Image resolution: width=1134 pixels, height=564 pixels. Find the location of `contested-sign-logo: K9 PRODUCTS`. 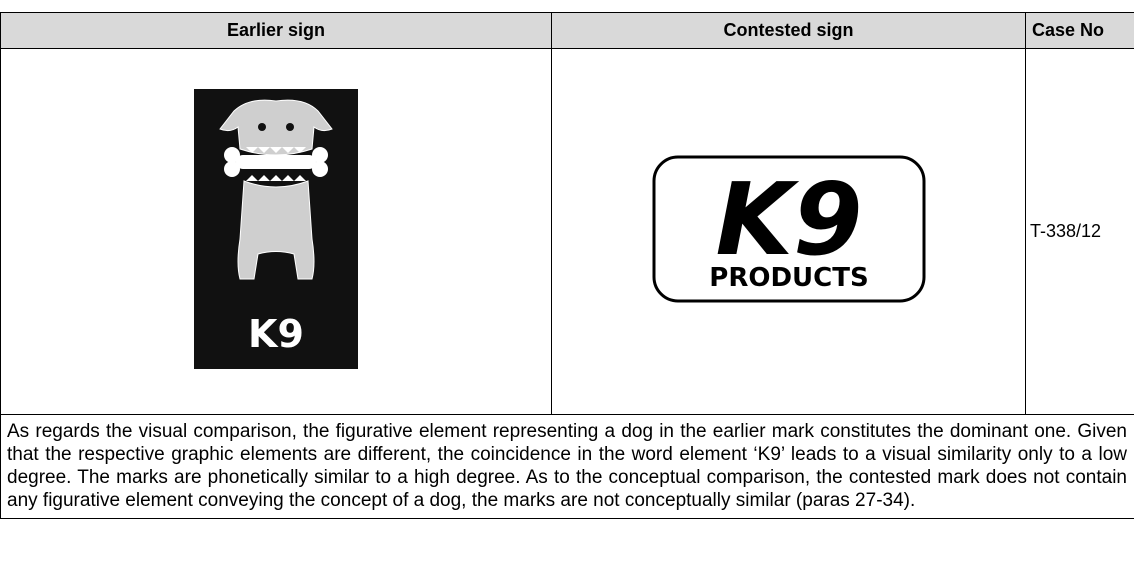

contested-sign-logo: K9 PRODUCTS is located at coordinates (788, 229).